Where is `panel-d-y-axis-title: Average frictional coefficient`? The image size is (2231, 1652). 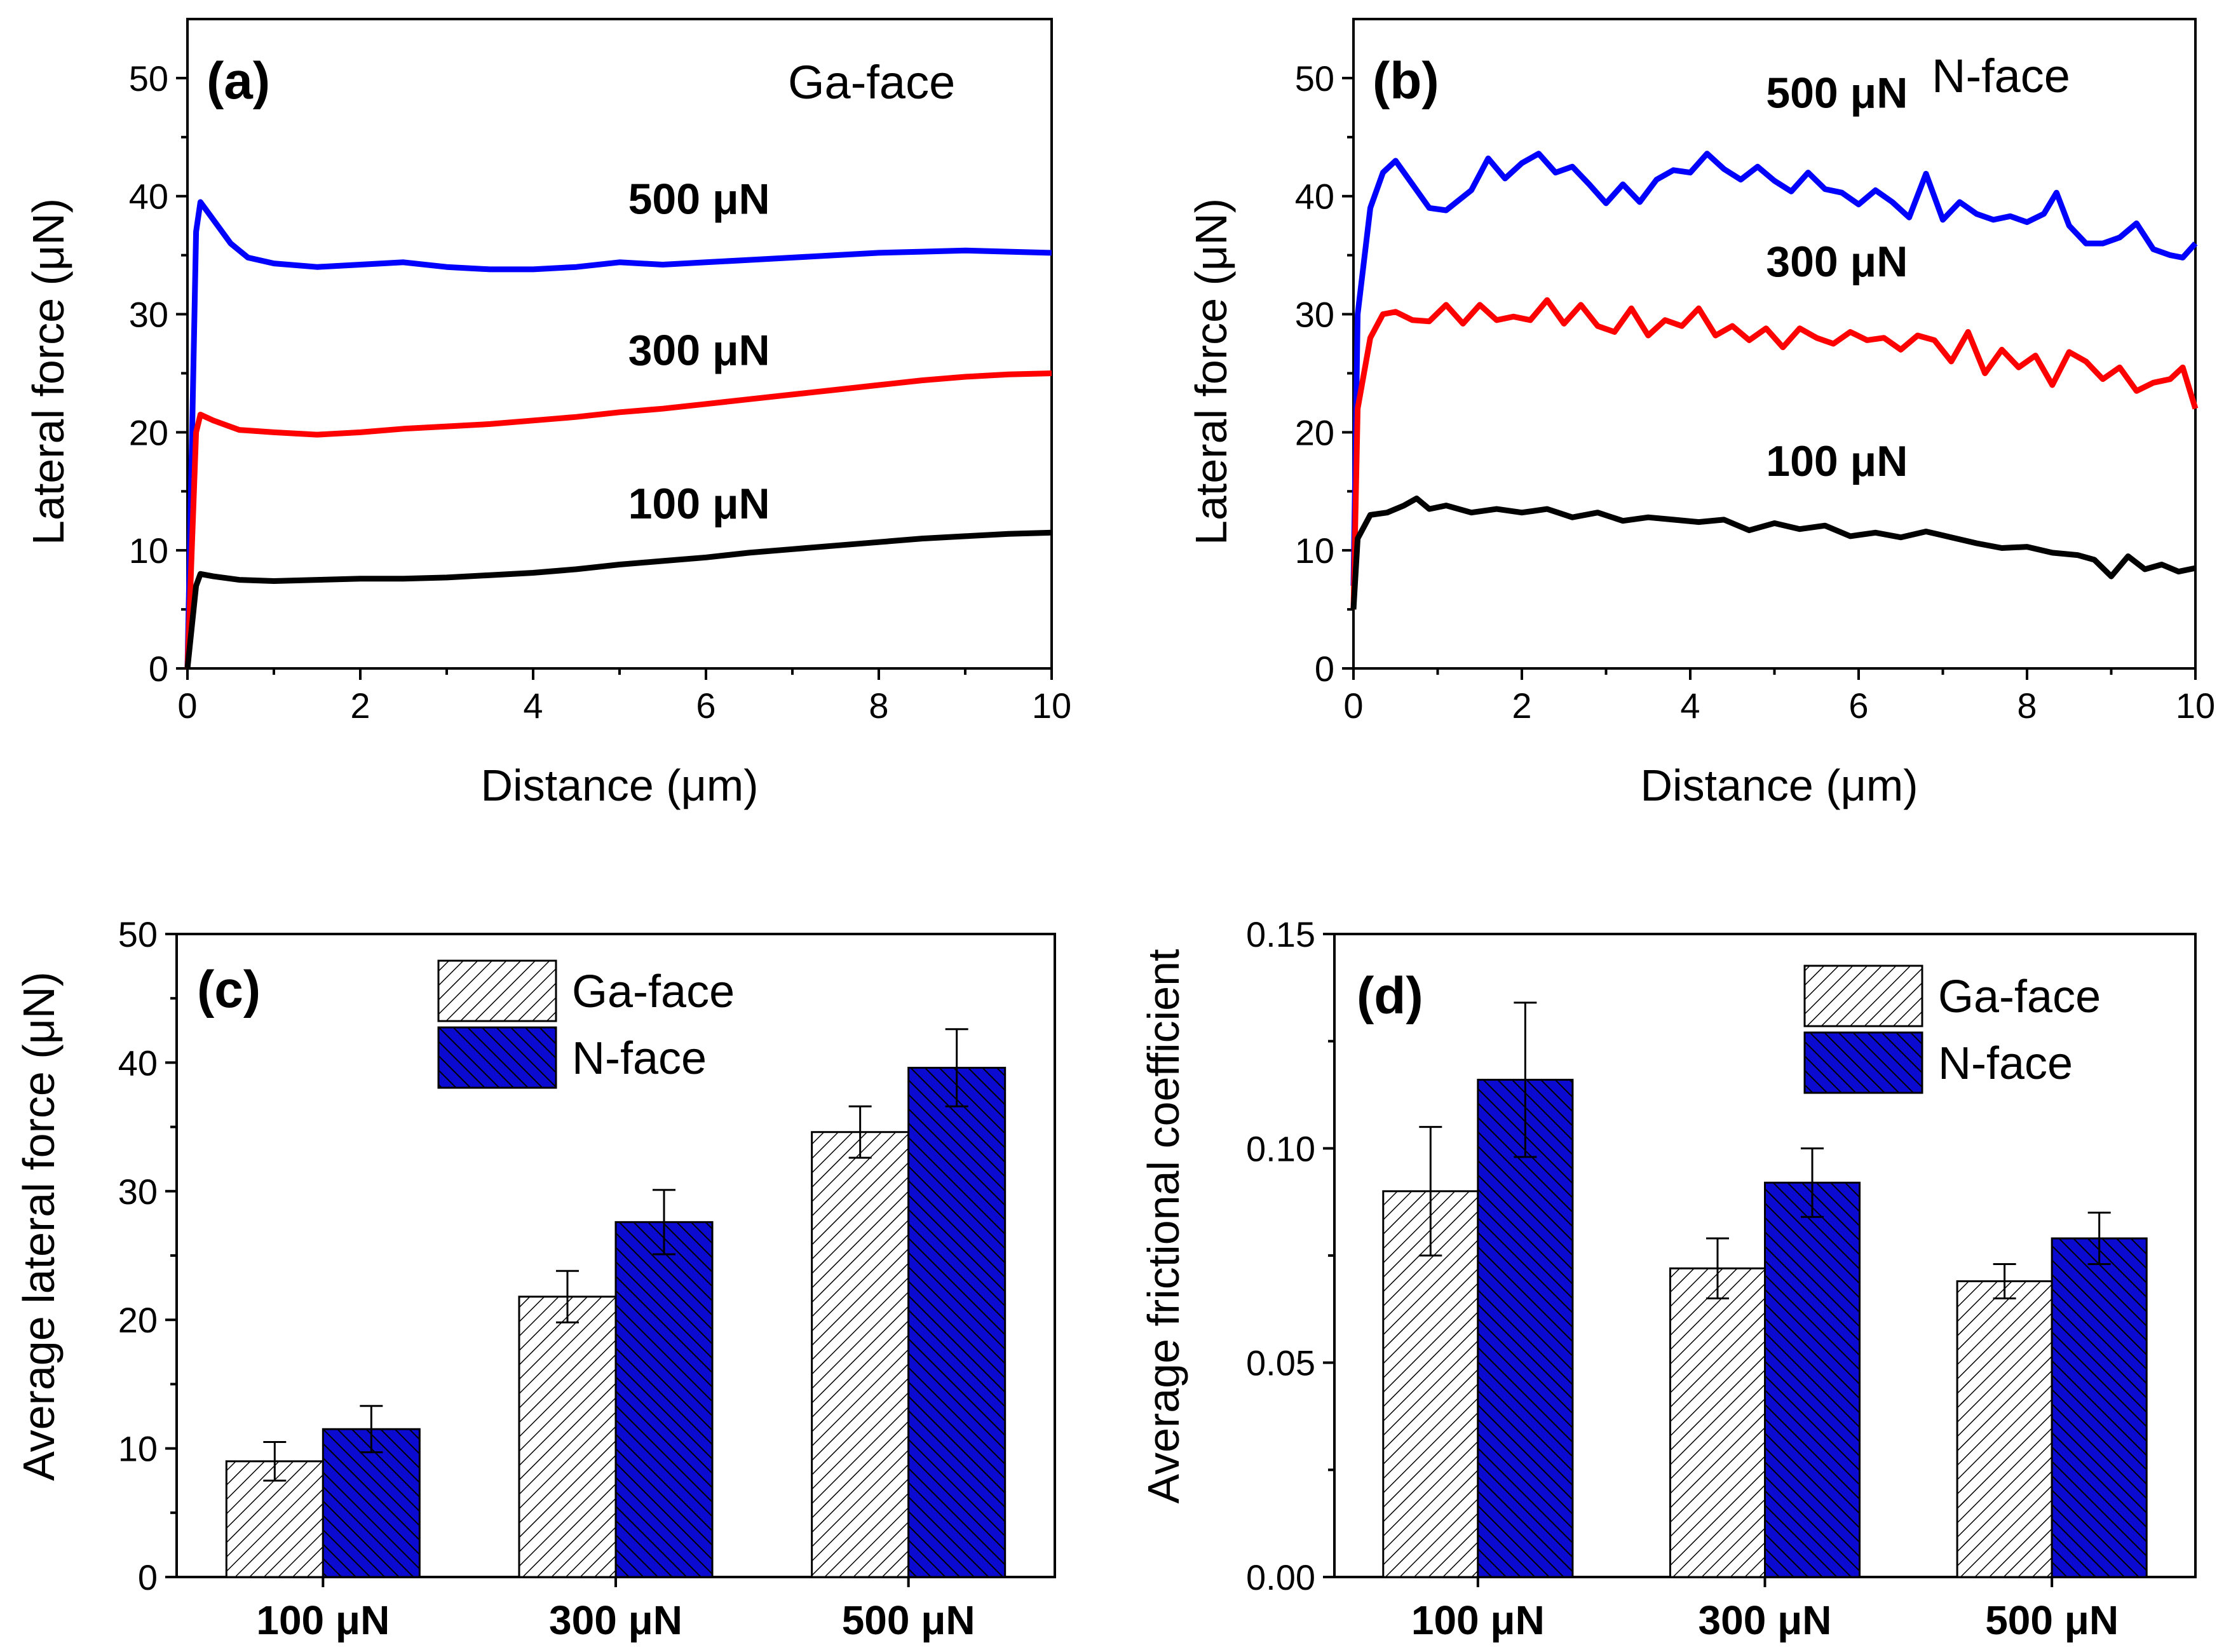 panel-d-y-axis-title: Average frictional coefficient is located at coordinates (1163, 1226).